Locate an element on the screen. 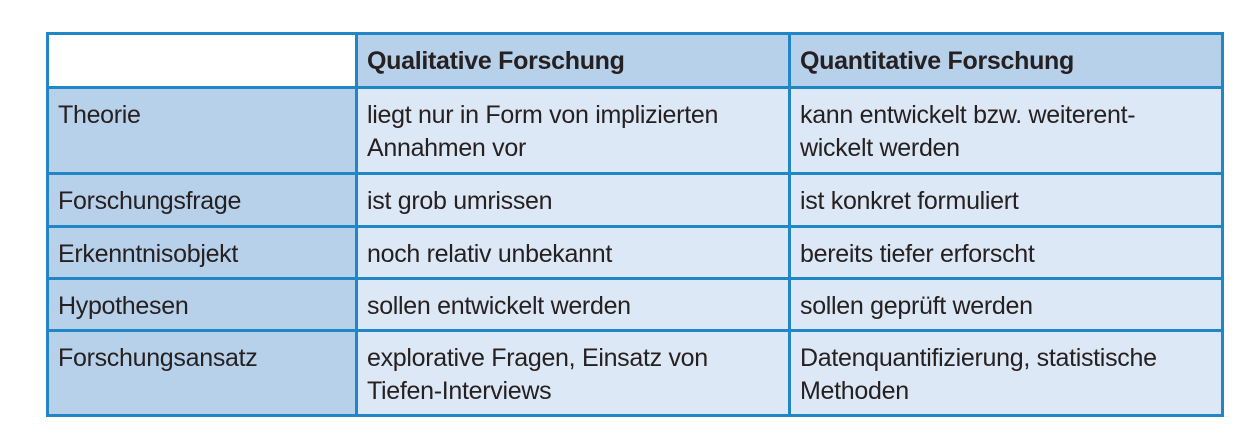 This screenshot has width=1241, height=442. row-label: Erkenntnisobjekt is located at coordinates (202, 252).